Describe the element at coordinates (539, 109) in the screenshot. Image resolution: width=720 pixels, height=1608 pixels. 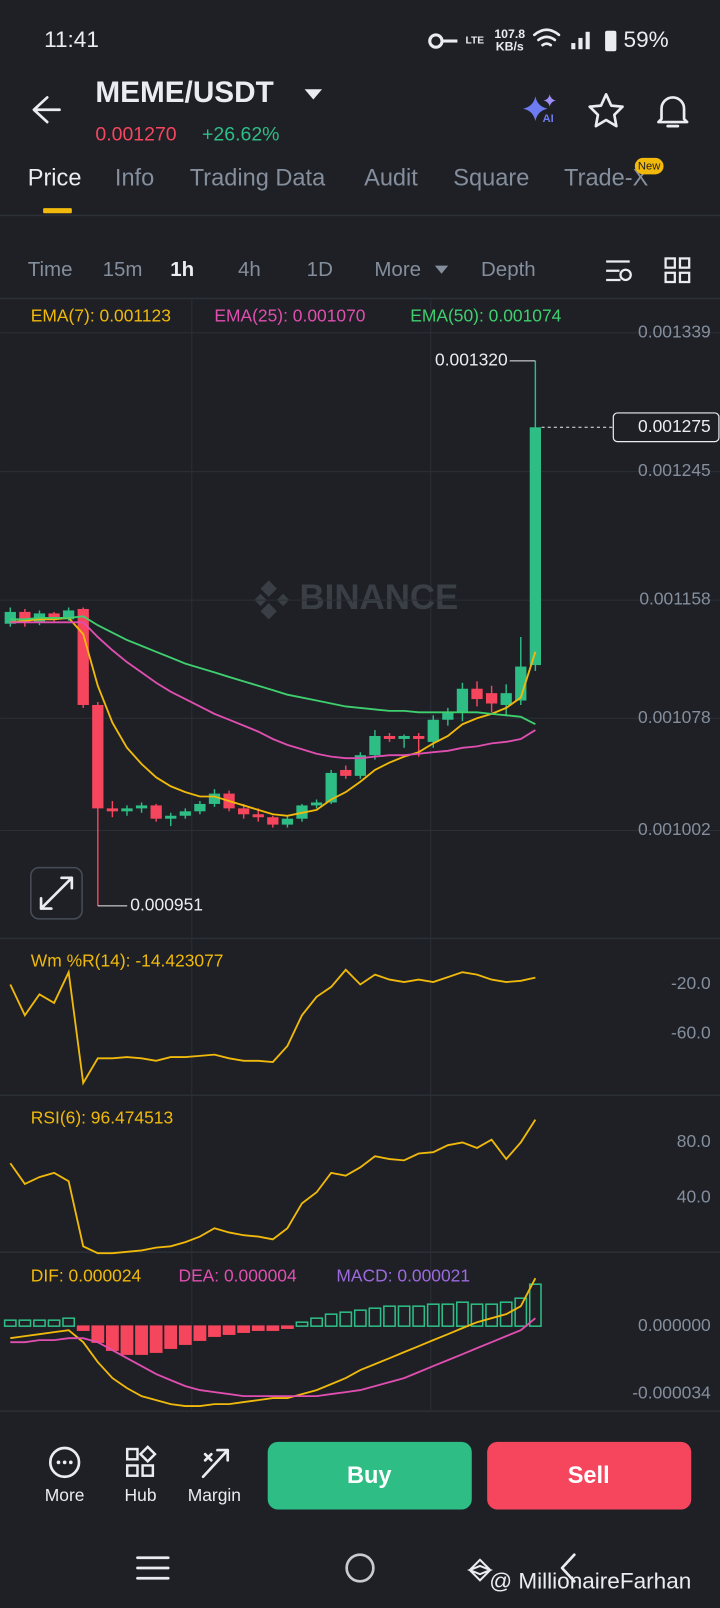
I see `ai-button: AI` at that location.